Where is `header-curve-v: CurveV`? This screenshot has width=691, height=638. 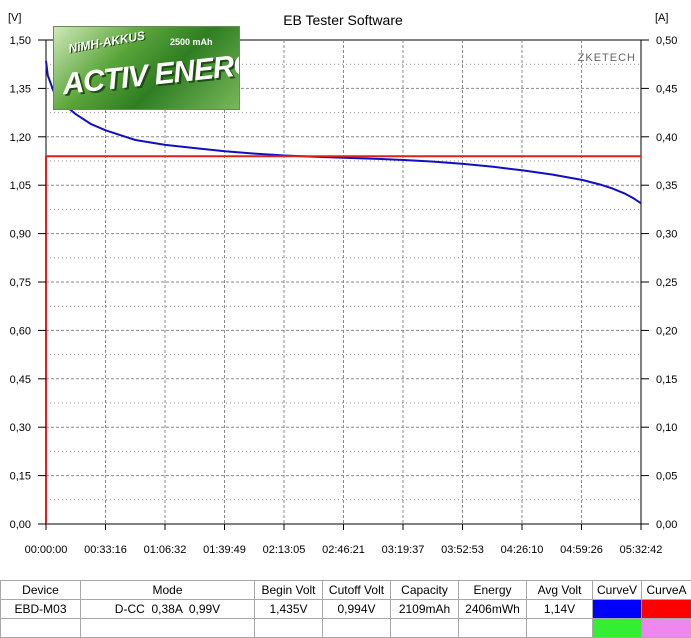 header-curve-v: CurveV is located at coordinates (617, 590).